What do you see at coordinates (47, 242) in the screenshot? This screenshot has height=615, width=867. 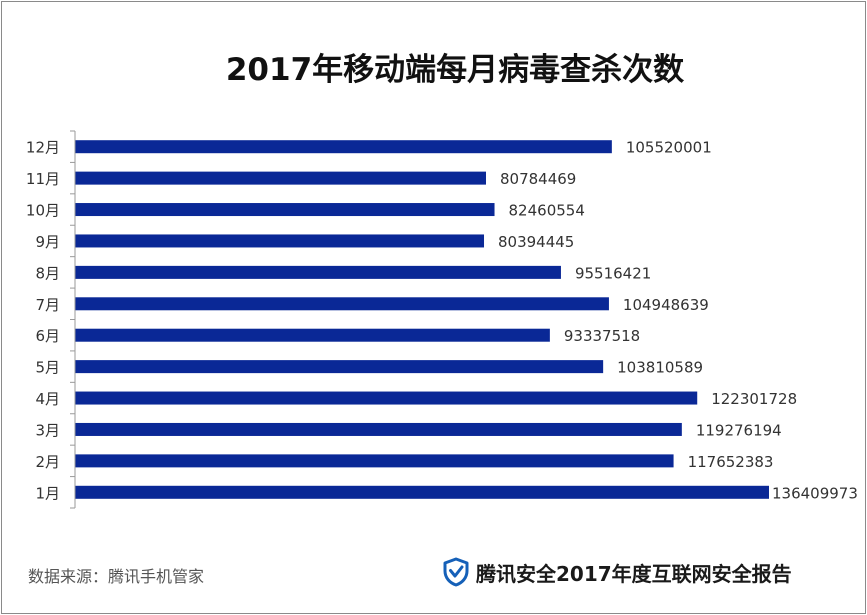 I see `category-label: 9月` at bounding box center [47, 242].